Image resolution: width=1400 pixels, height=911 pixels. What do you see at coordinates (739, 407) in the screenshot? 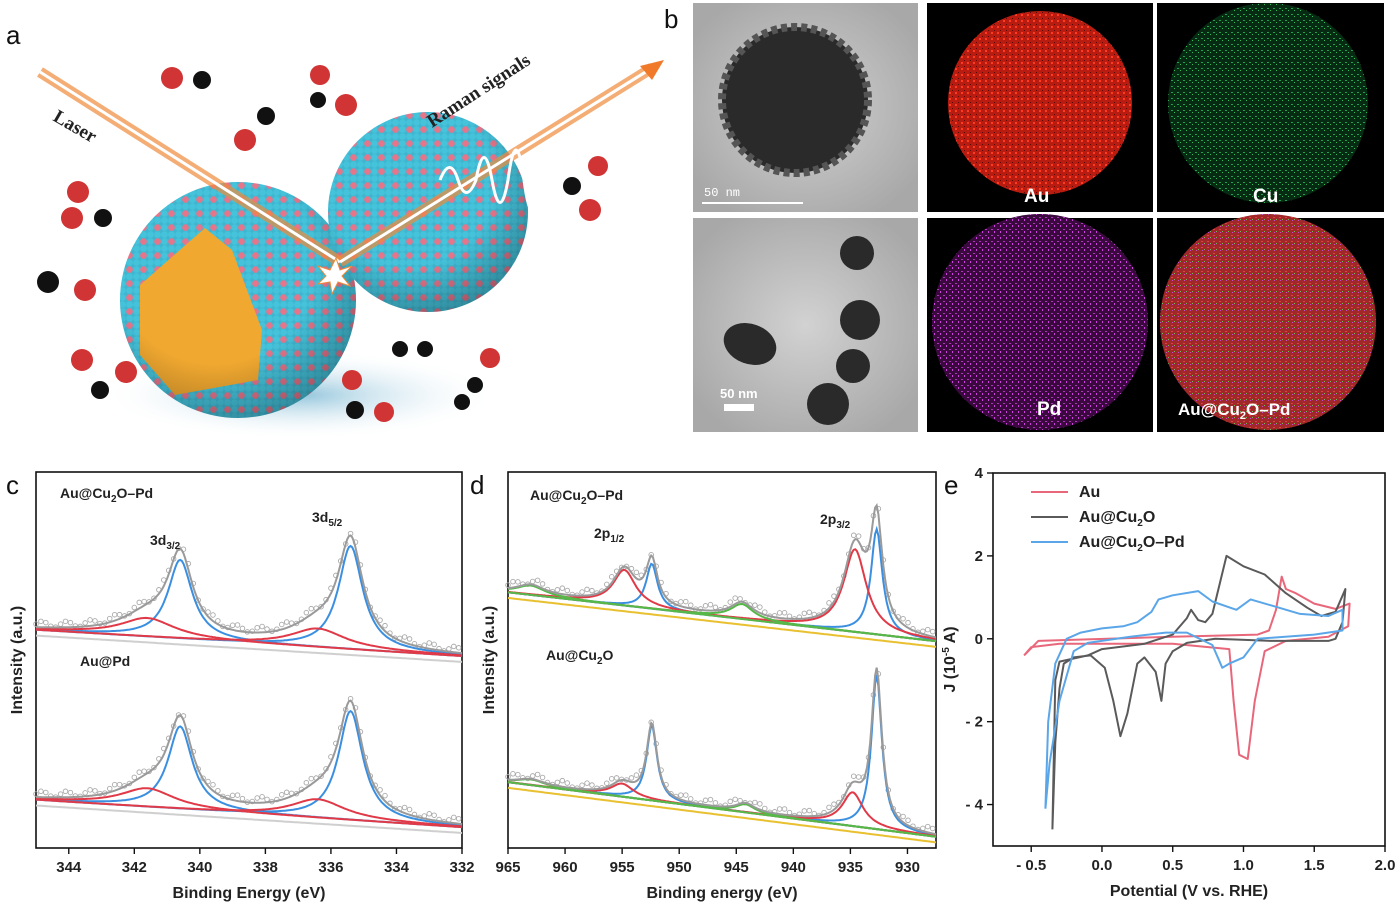
I see `scale-bar` at bounding box center [739, 407].